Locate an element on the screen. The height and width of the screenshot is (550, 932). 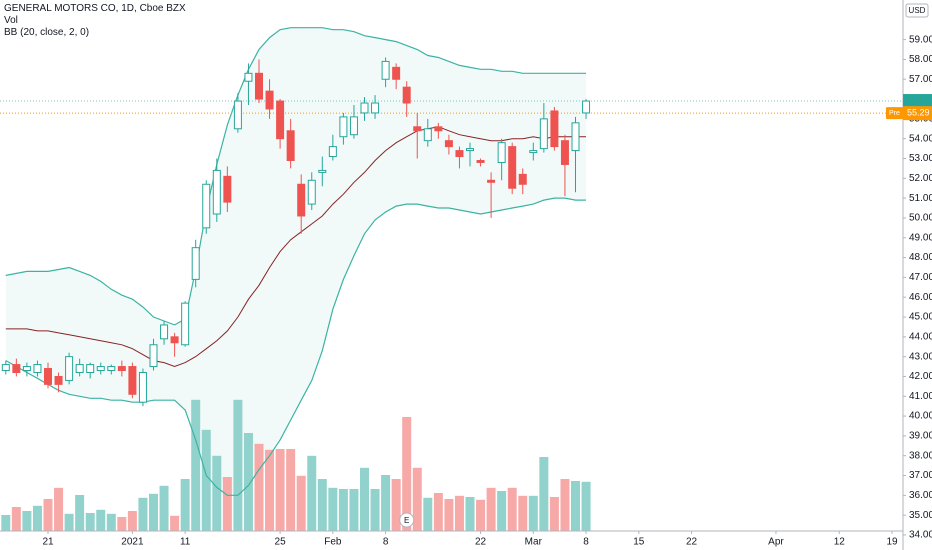
y-tick-label: 38.00 is located at coordinates (920, 455).